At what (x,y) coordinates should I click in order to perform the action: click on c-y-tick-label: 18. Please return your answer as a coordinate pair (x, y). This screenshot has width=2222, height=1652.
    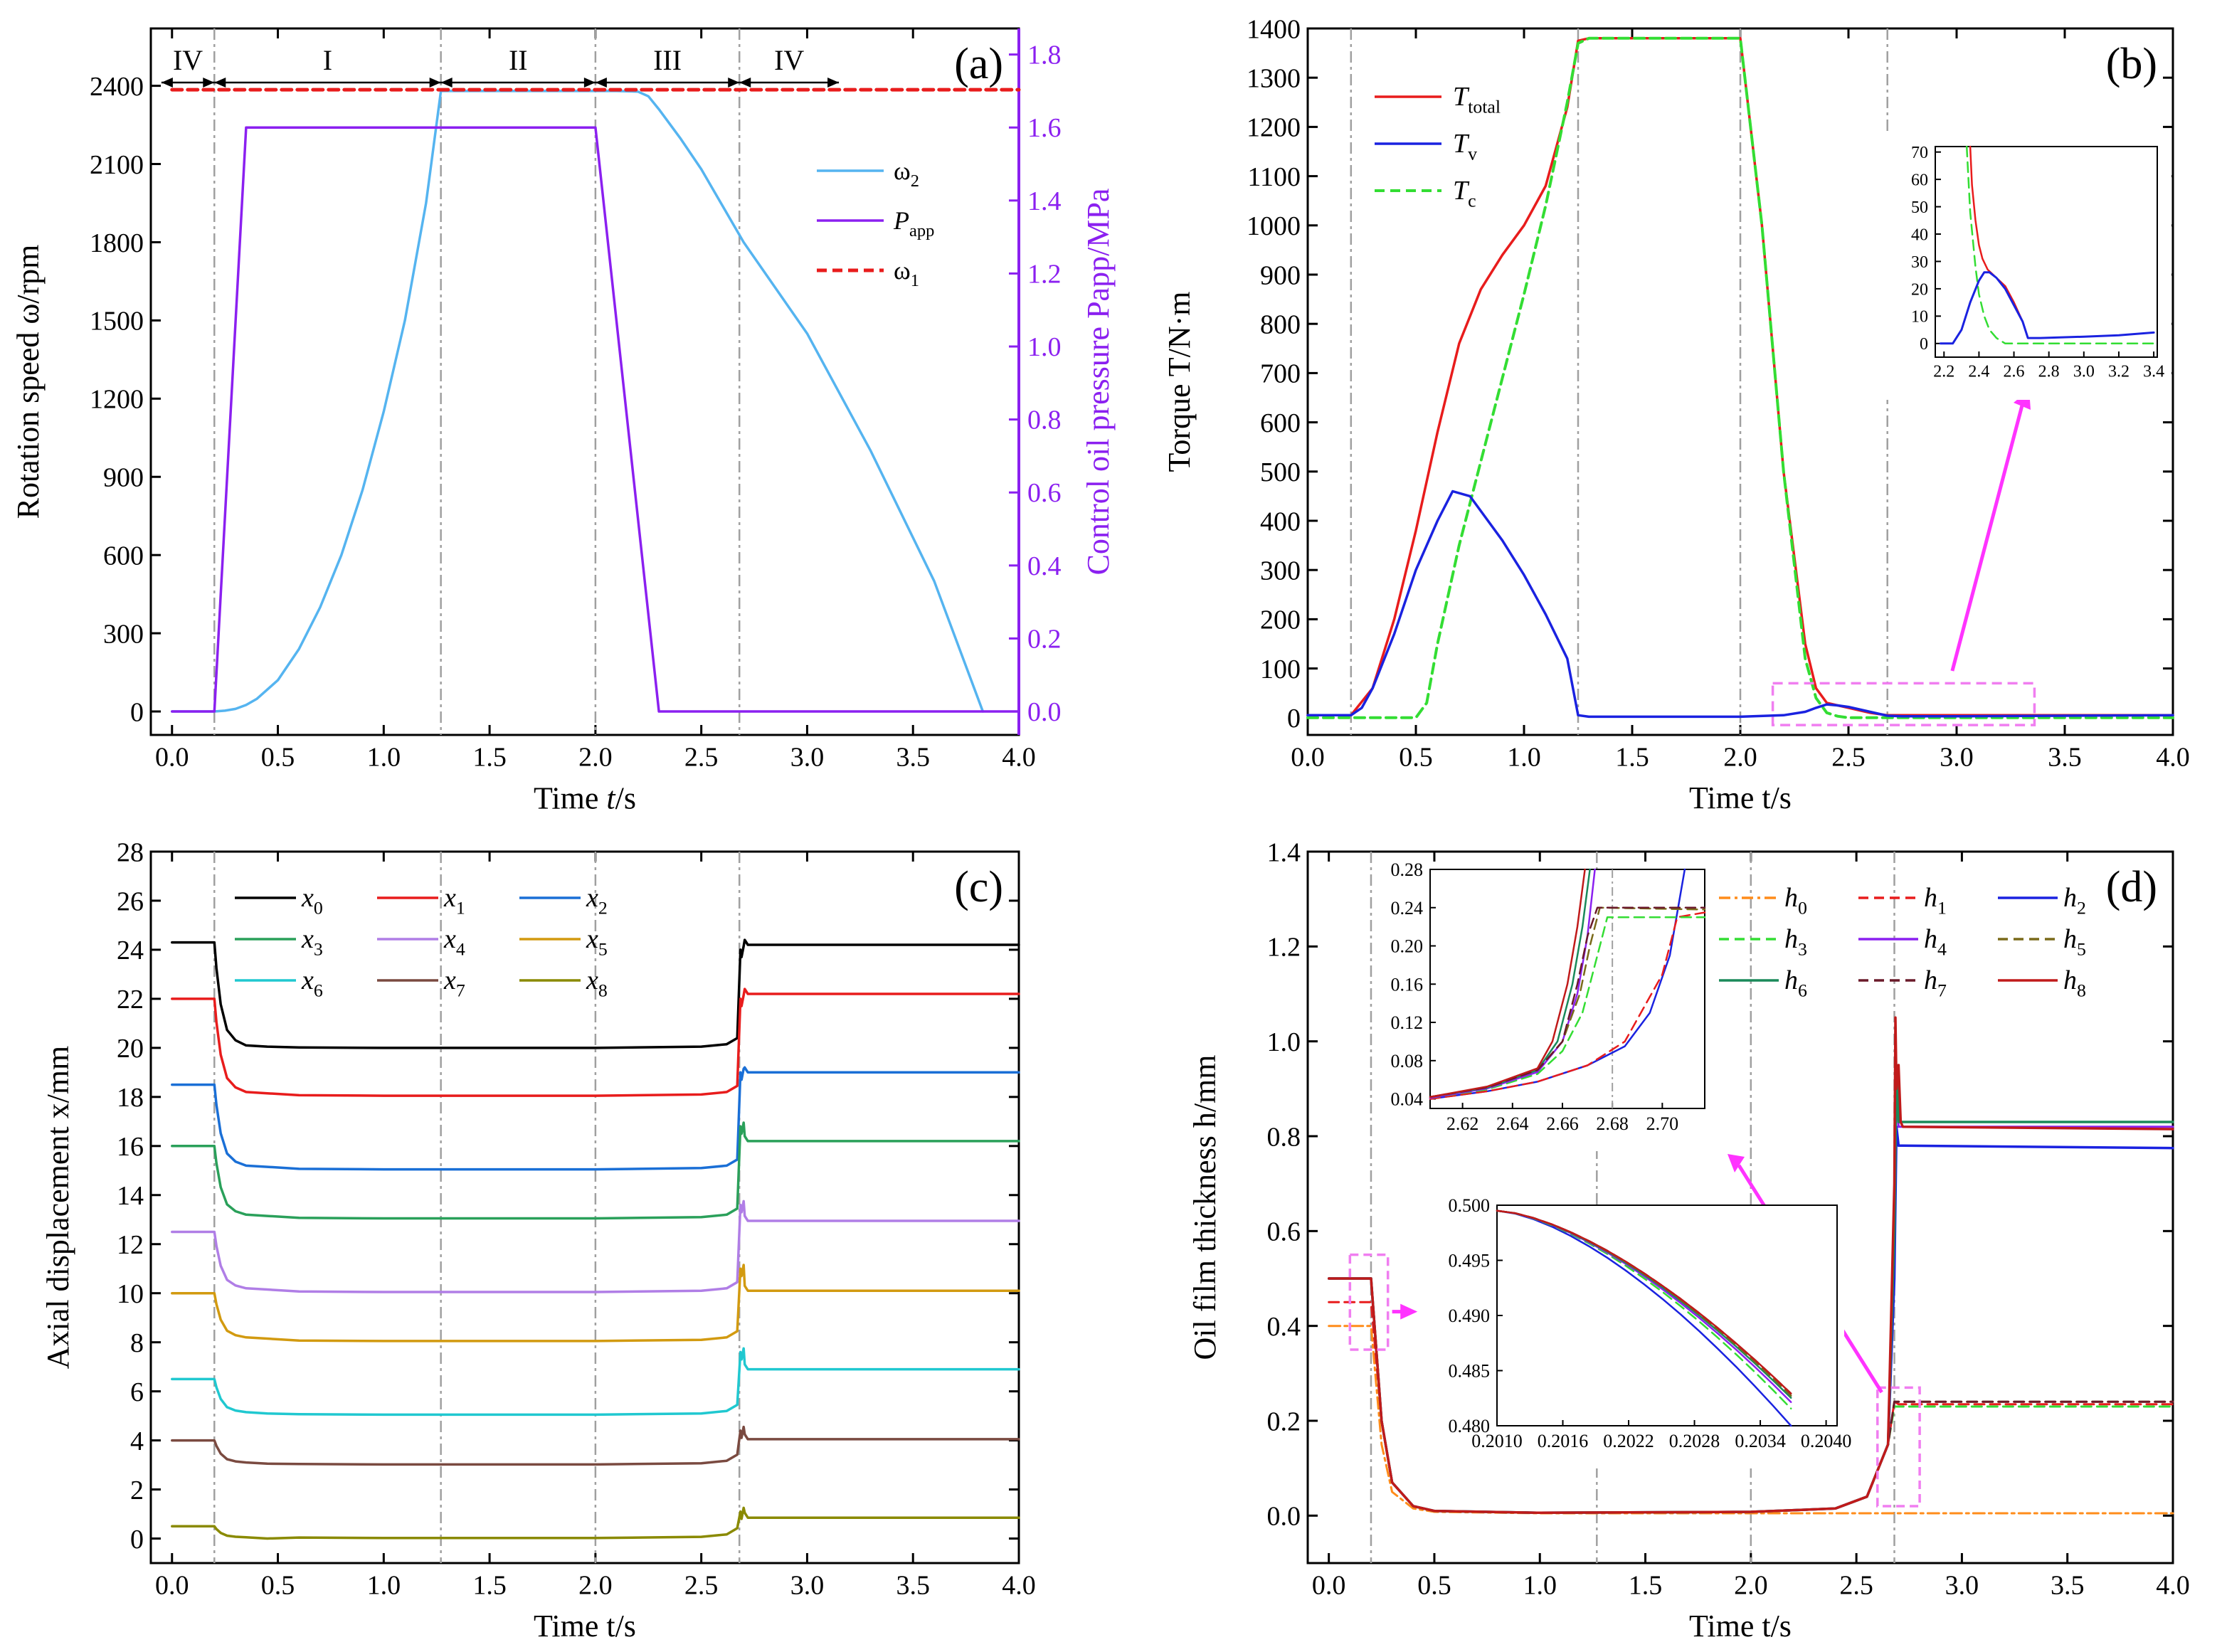
    Looking at the image, I should click on (130, 1098).